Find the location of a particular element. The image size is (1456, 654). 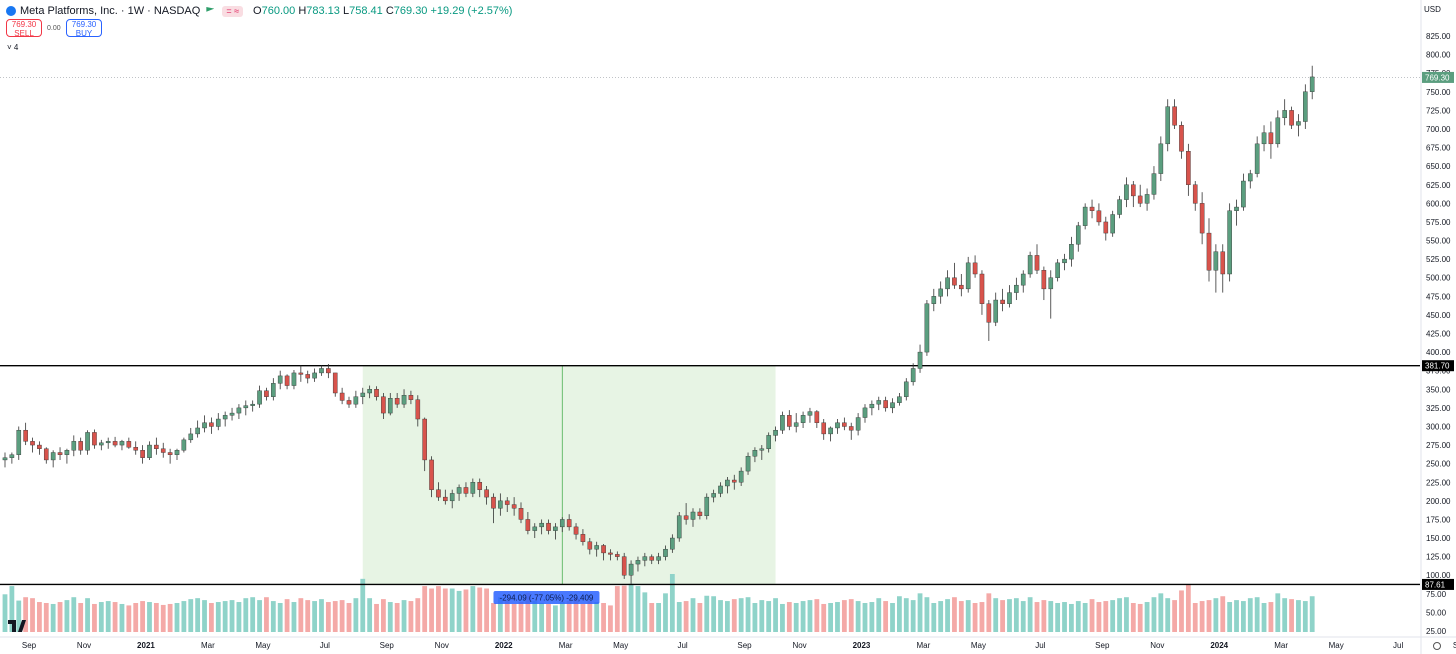

measure-label-bg is located at coordinates (546, 597).